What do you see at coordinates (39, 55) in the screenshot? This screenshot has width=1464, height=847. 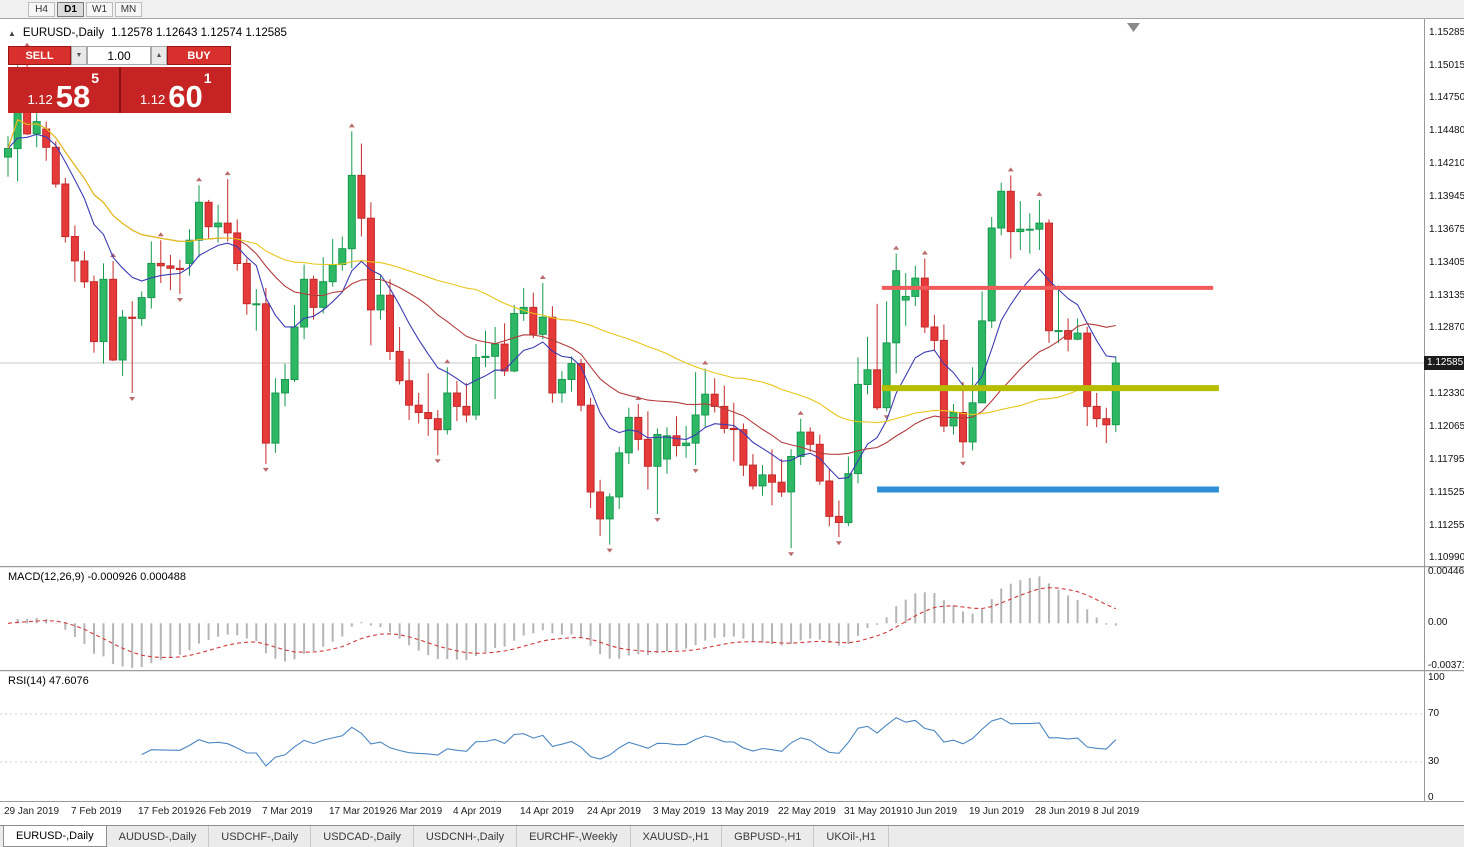 I see `sell-button: SELL` at bounding box center [39, 55].